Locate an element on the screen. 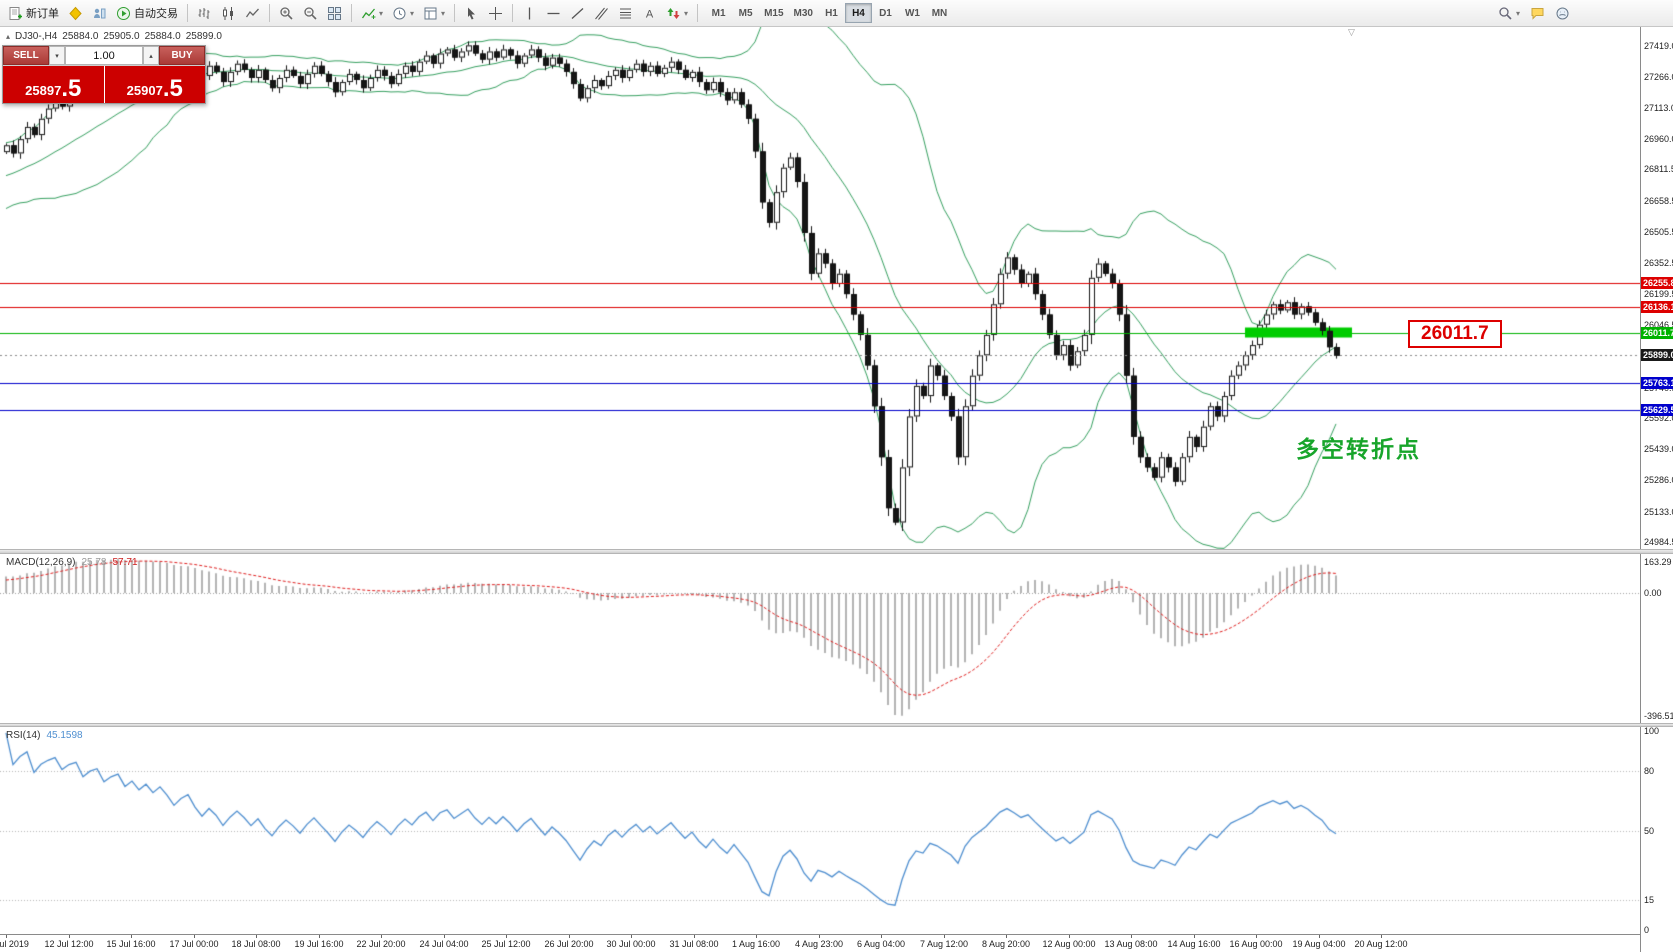  macd-value-signal: 57.71 is located at coordinates (125, 562).